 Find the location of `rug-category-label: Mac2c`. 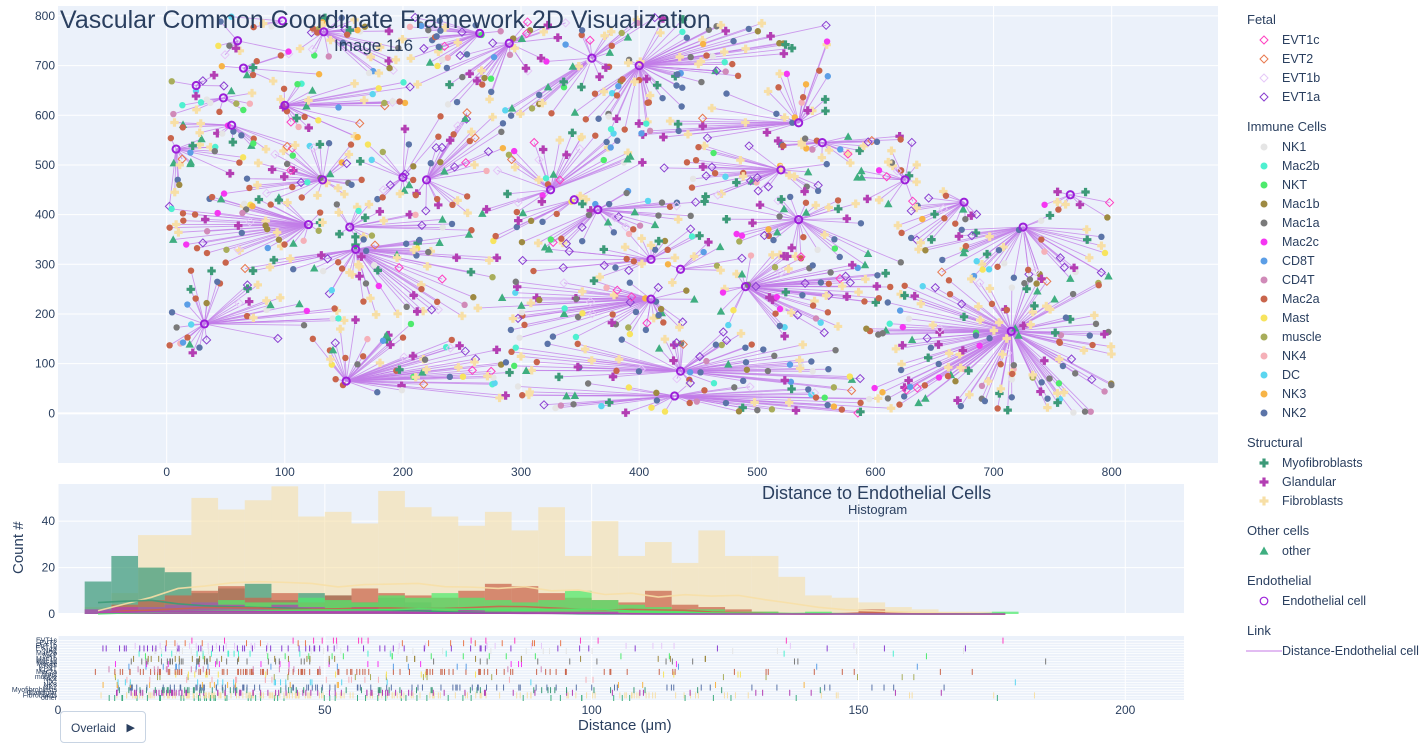

rug-category-label: Mac2c is located at coordinates (46, 664).